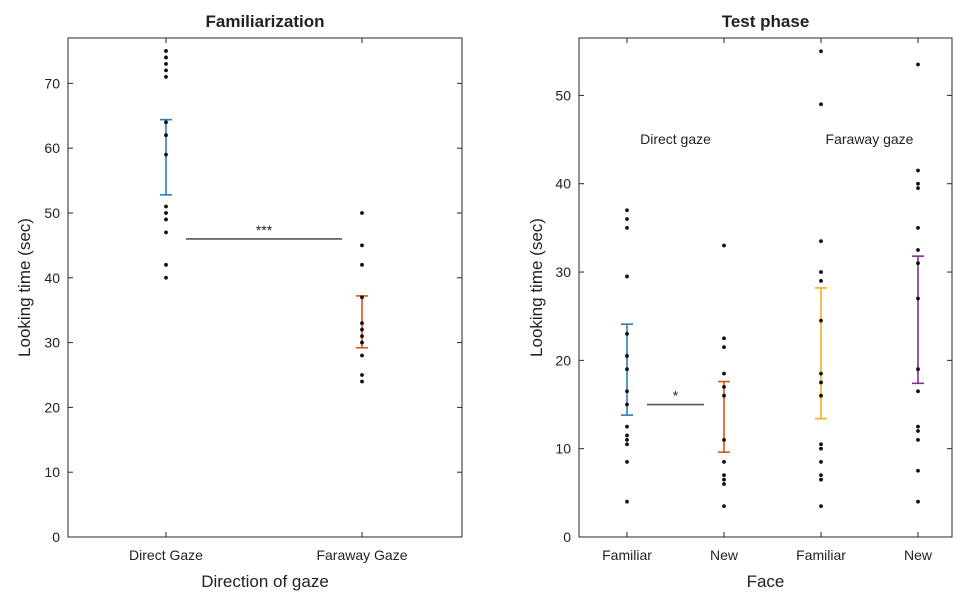  I want to click on y-tick-label: 10, so click(563, 449).